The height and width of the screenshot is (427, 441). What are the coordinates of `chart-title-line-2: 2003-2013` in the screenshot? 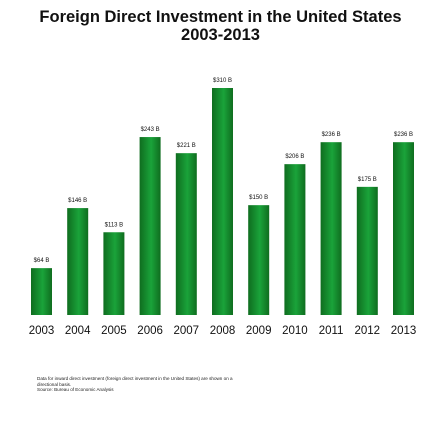 It's located at (220, 35).